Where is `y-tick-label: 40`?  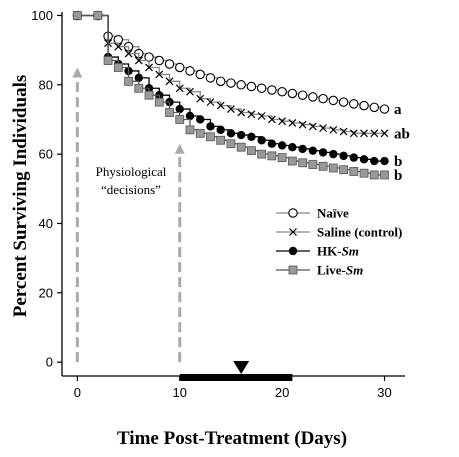 y-tick-label: 40 is located at coordinates (46, 223).